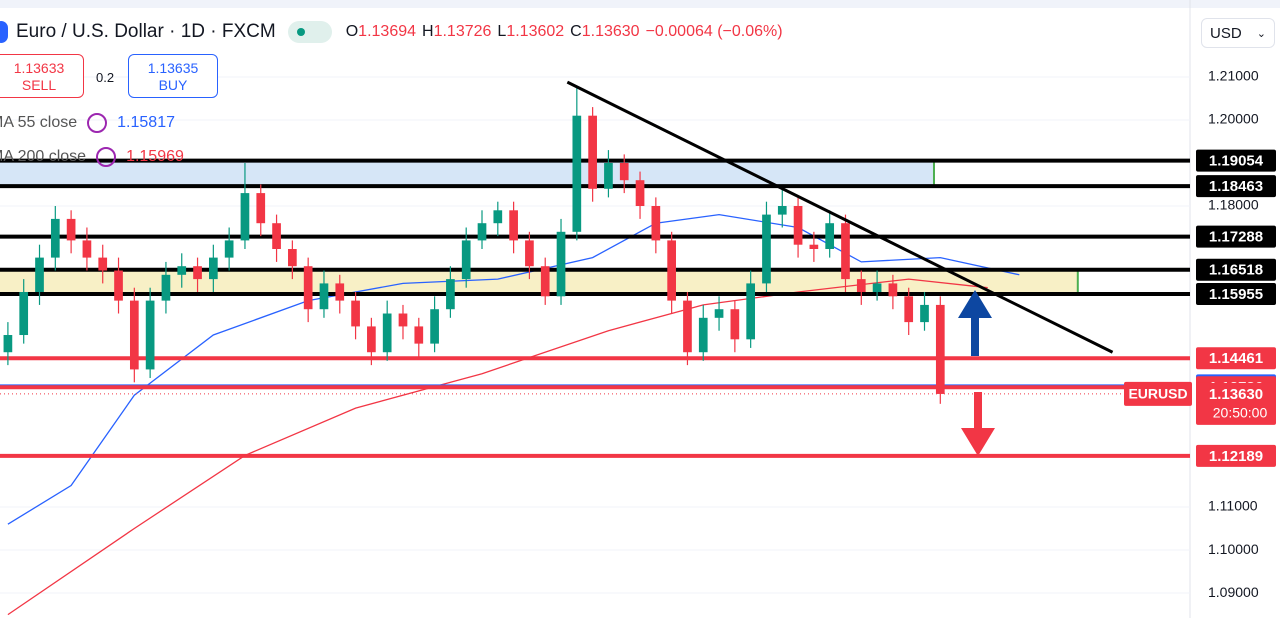  I want to click on y-tick-label: 1.10000, so click(1233, 549).